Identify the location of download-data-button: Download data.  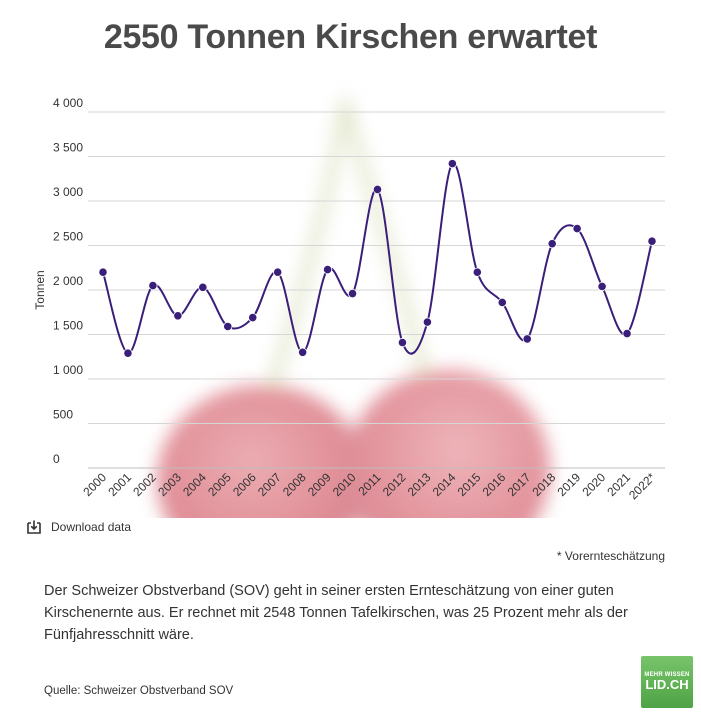
(78, 527).